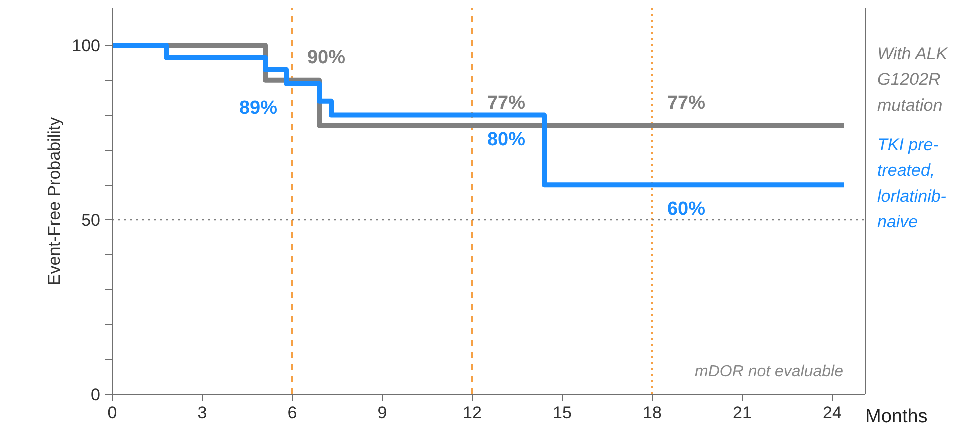  What do you see at coordinates (326, 57) in the screenshot?
I see `annotation: 90%` at bounding box center [326, 57].